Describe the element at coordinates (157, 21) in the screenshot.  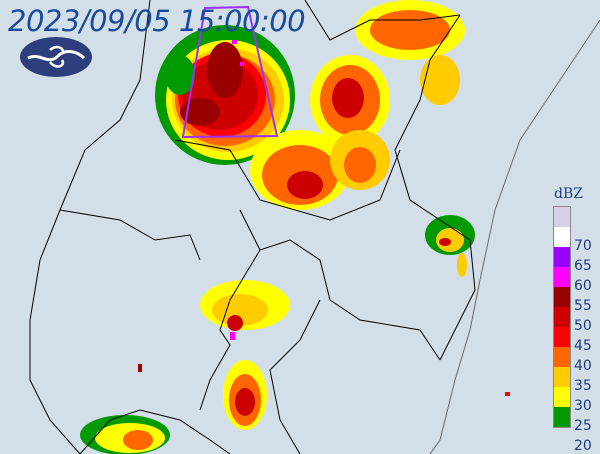
I see `timestamp: 2023/09/05 15:00:00` at that location.